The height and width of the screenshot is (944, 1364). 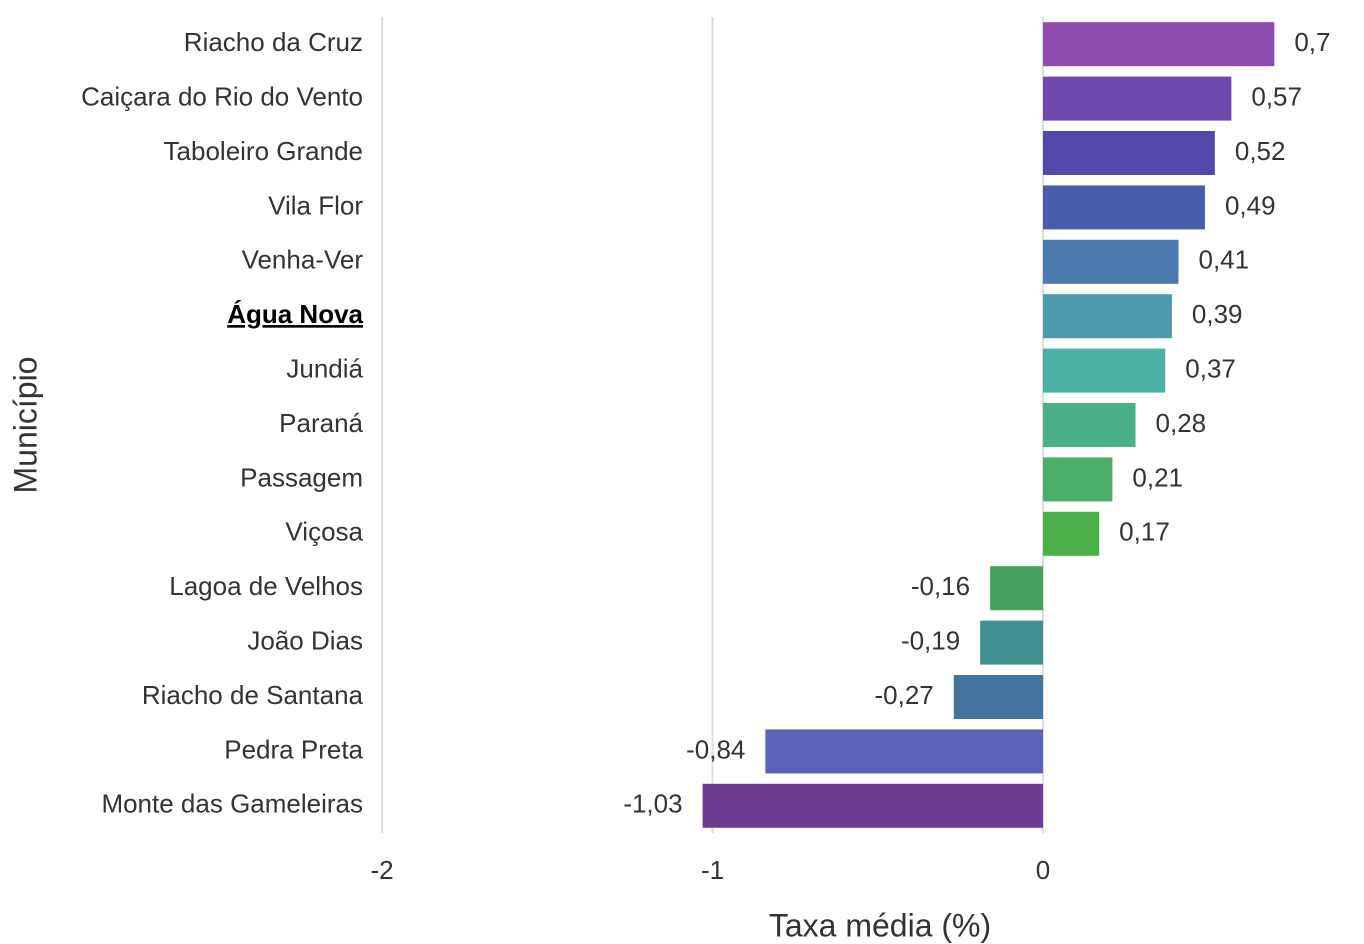 I want to click on value-label: 0,37, so click(x=1210, y=368).